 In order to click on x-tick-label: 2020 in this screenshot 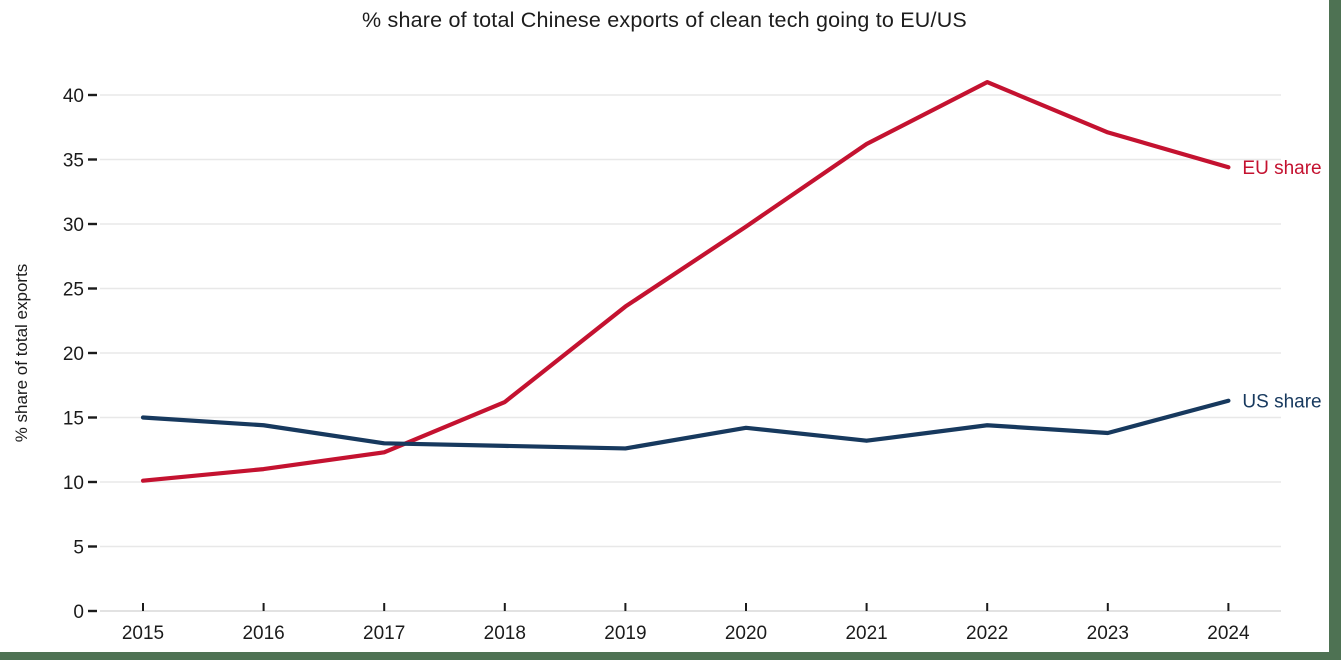, I will do `click(746, 633)`.